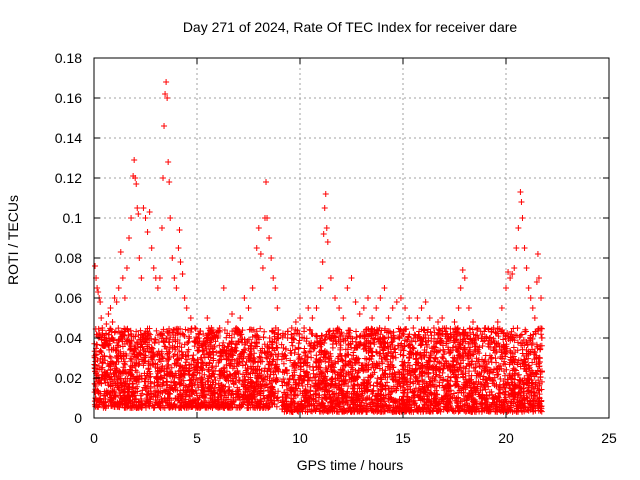 The image size is (640, 480). I want to click on x-tick-label: 15, so click(403, 438).